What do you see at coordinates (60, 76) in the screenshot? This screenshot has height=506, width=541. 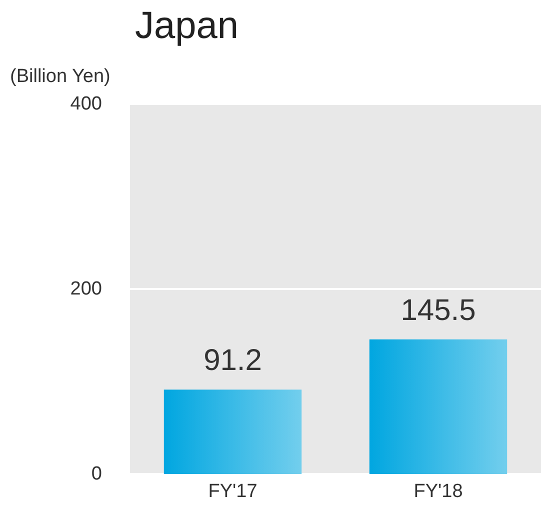 I see `y-axis-title: (Billion Yen)` at bounding box center [60, 76].